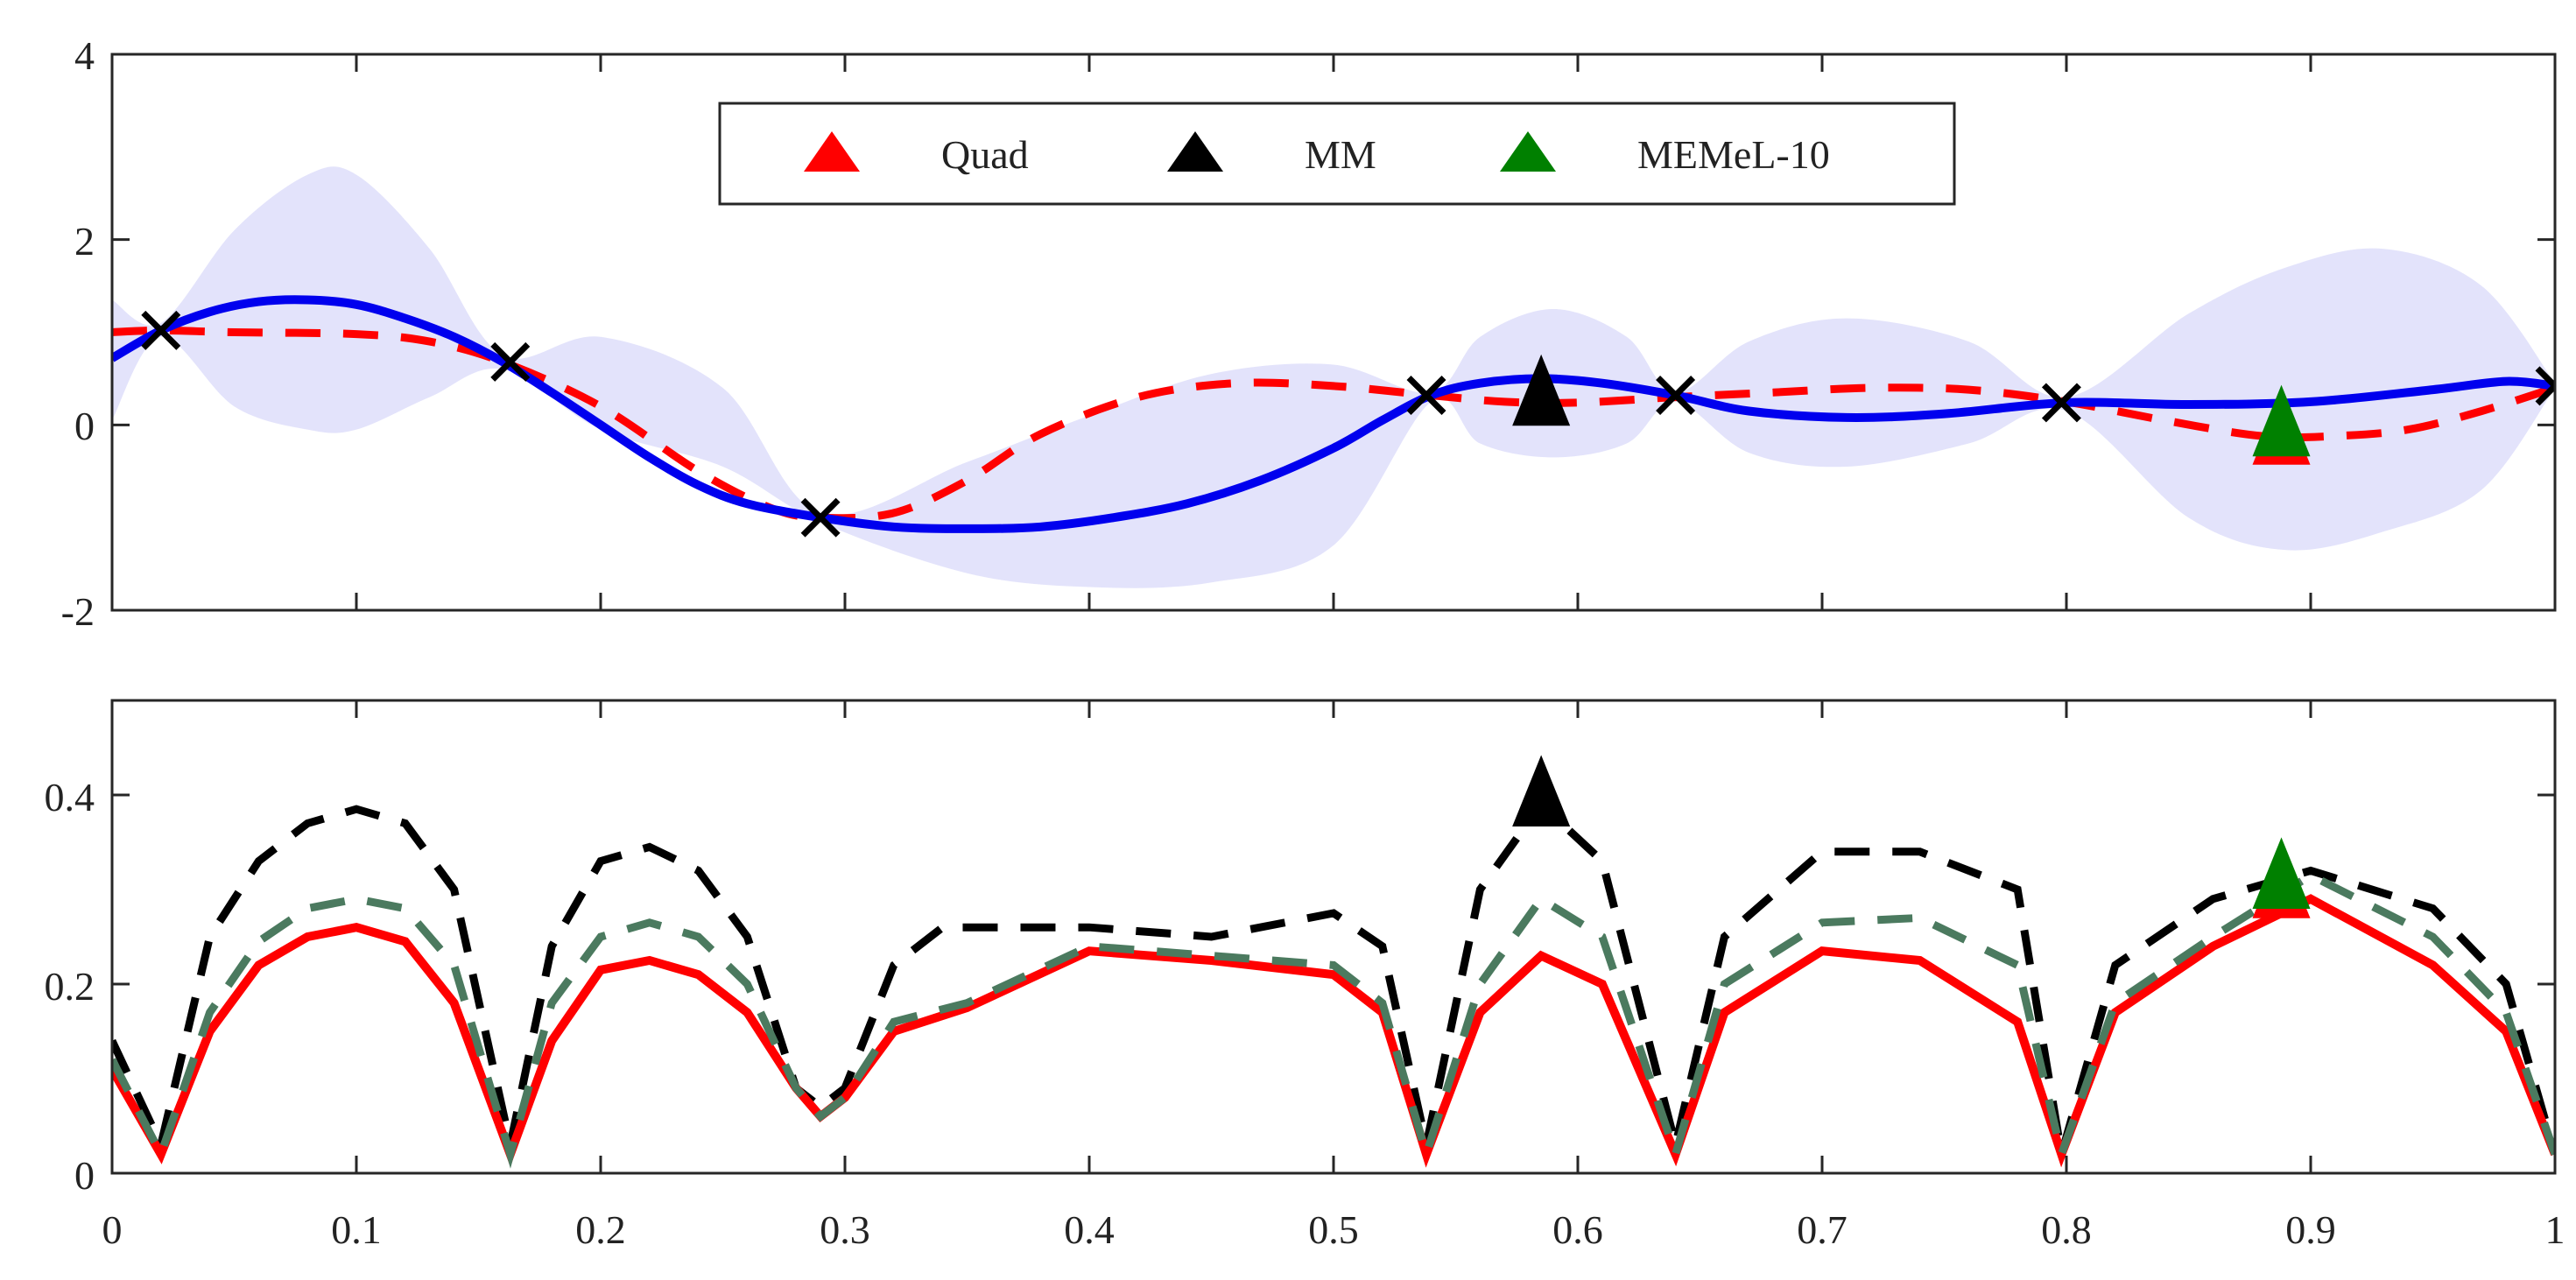 This screenshot has width=2576, height=1280. I want to click on top-y-tick-label: 0, so click(84, 426).